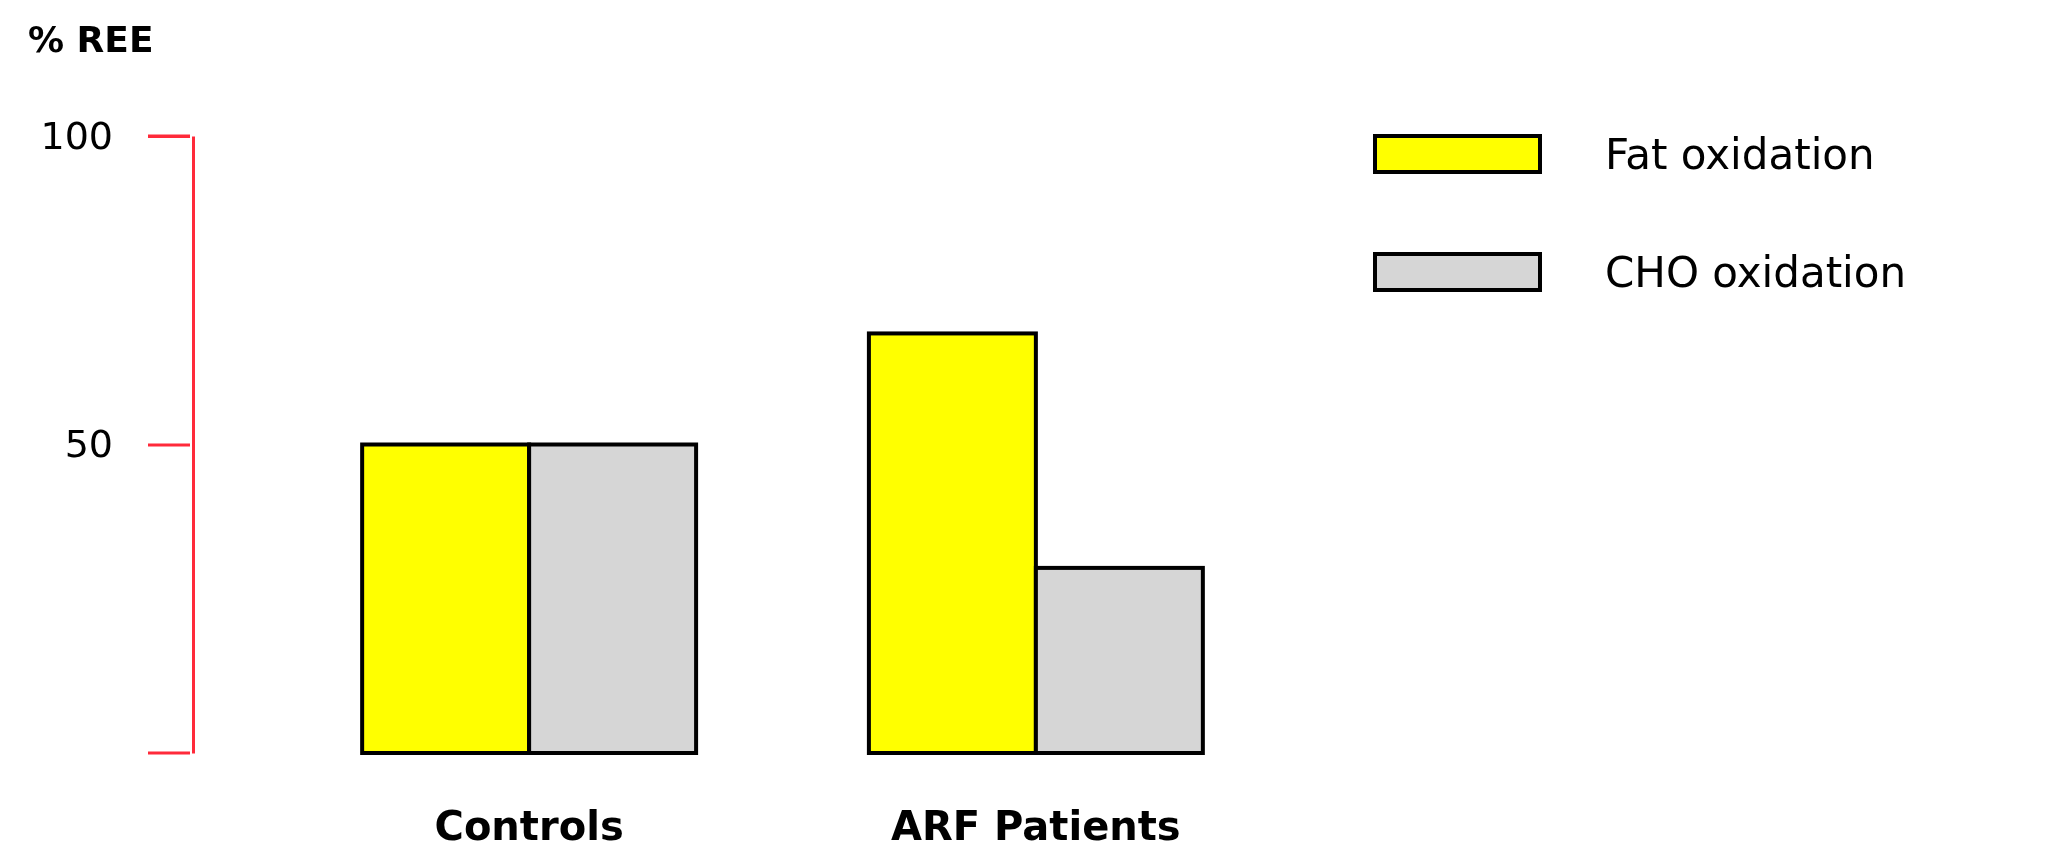 This screenshot has width=2064, height=855. Describe the element at coordinates (529, 826) in the screenshot. I see `x-tick-label: Controls` at that location.